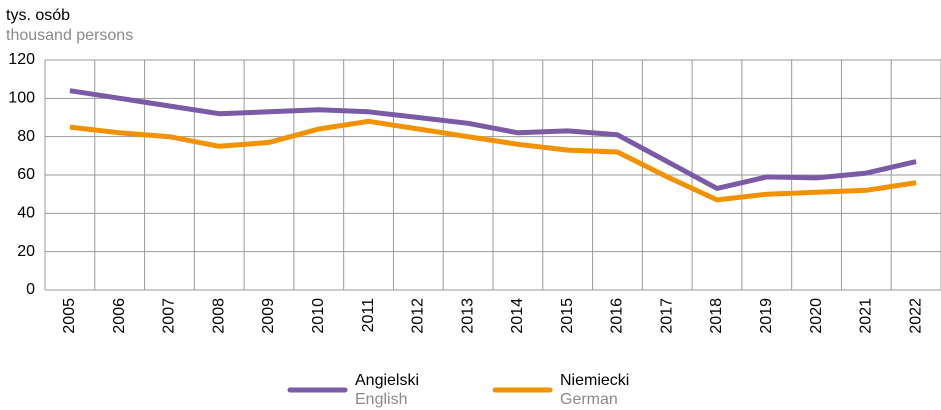 The width and height of the screenshot is (941, 410). I want to click on x-tick-label: 2011, so click(368, 315).